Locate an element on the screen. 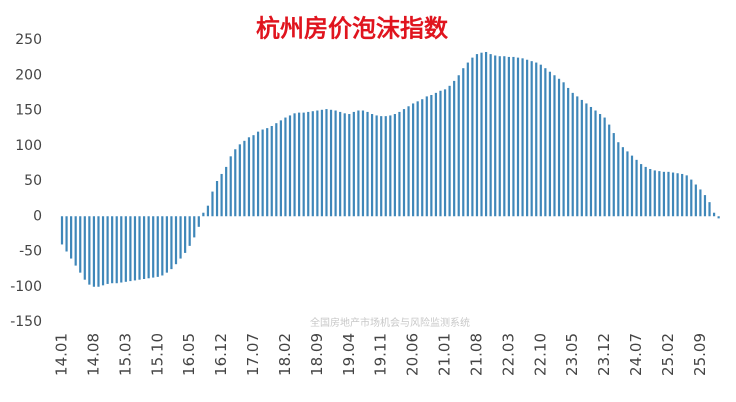 This screenshot has height=402, width=736. x-tick-label: 18.02 is located at coordinates (285, 354).